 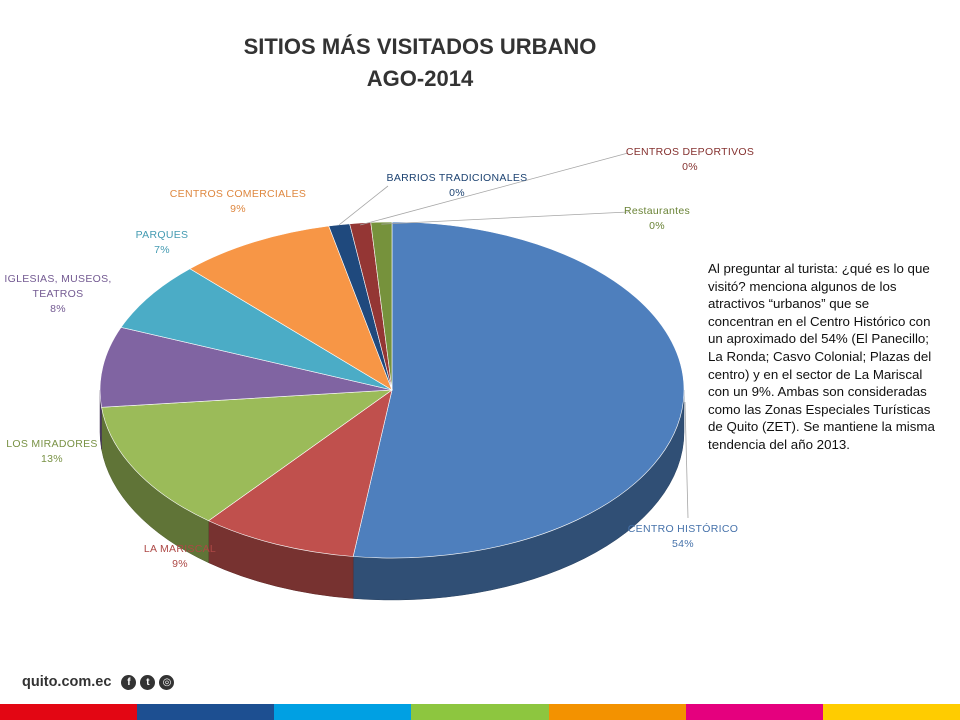 I want to click on slice-label: CENTROS DEPORTIVOS, so click(x=690, y=152).